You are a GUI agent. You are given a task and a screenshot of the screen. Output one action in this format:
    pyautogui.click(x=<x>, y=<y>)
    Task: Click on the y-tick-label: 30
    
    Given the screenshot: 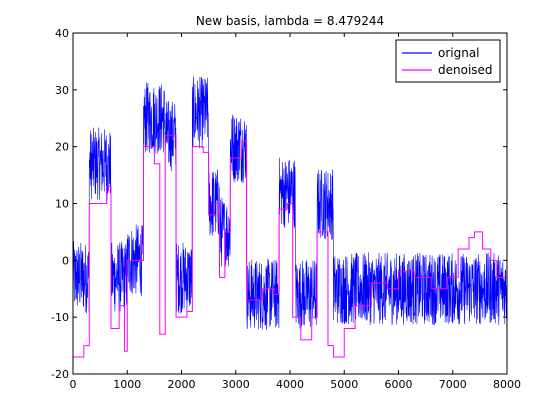 What is the action you would take?
    pyautogui.click(x=62, y=90)
    